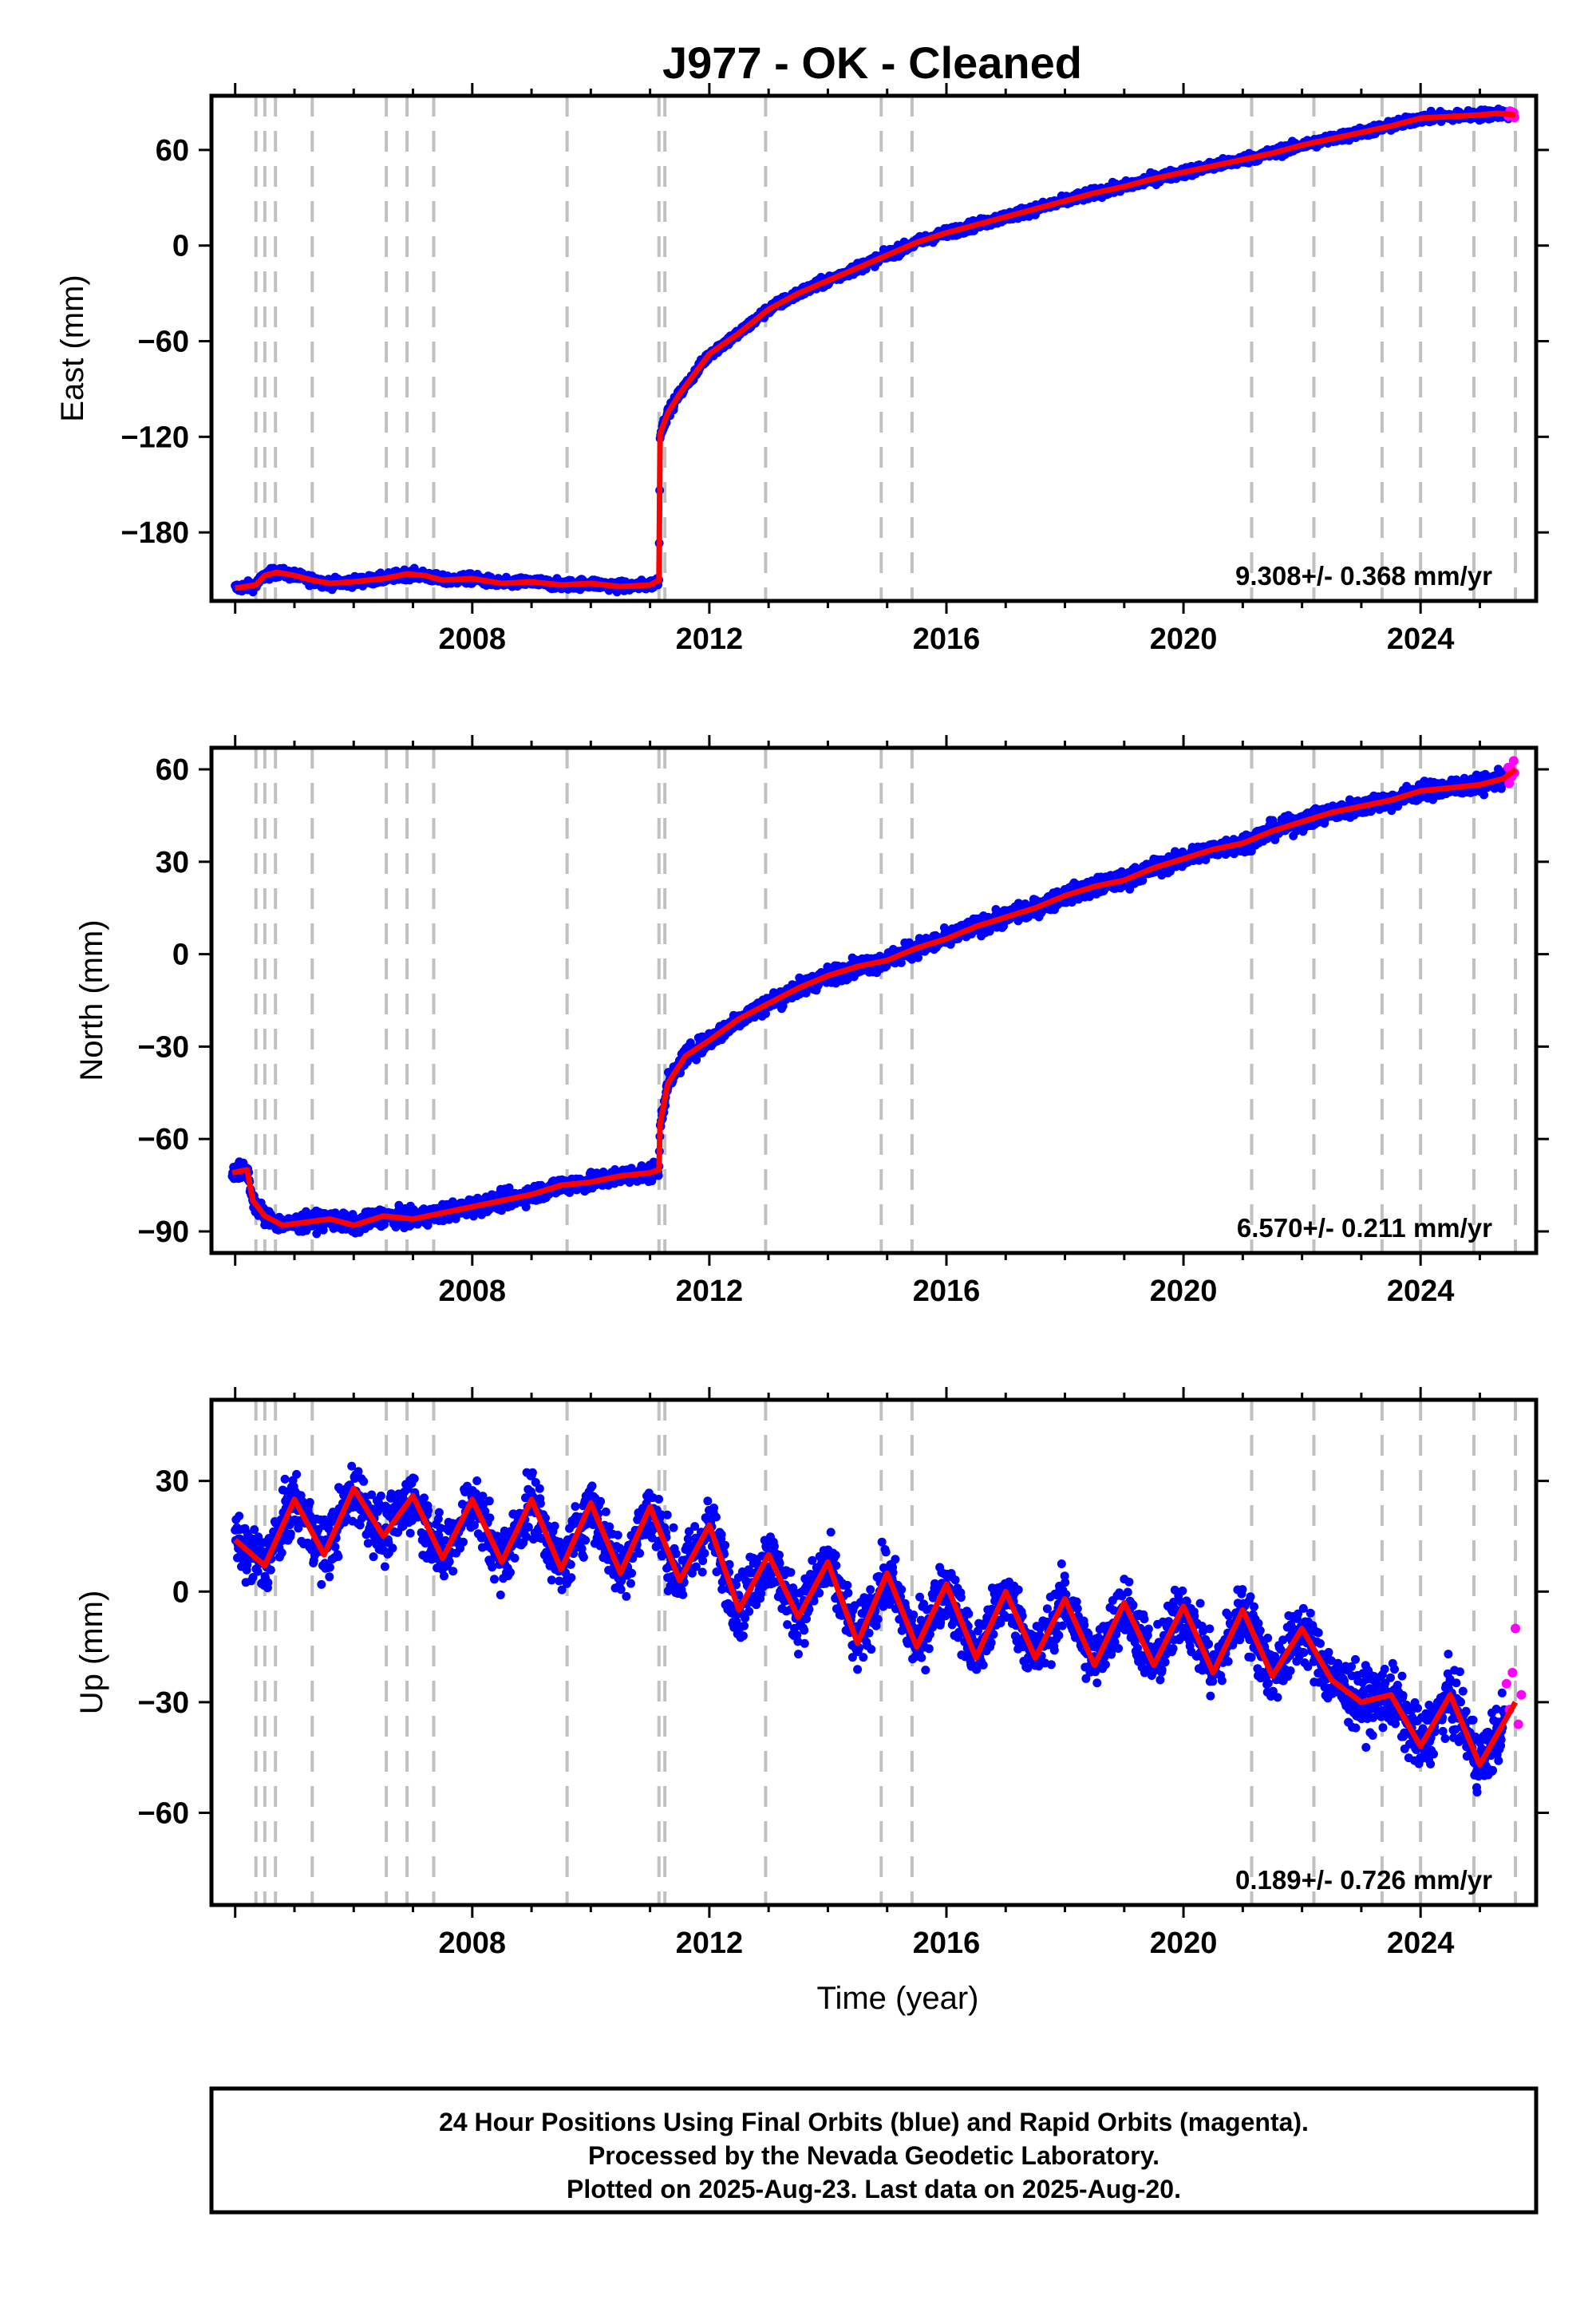  Describe the element at coordinates (710, 639) in the screenshot. I see `x-tick-label: 2012` at that location.